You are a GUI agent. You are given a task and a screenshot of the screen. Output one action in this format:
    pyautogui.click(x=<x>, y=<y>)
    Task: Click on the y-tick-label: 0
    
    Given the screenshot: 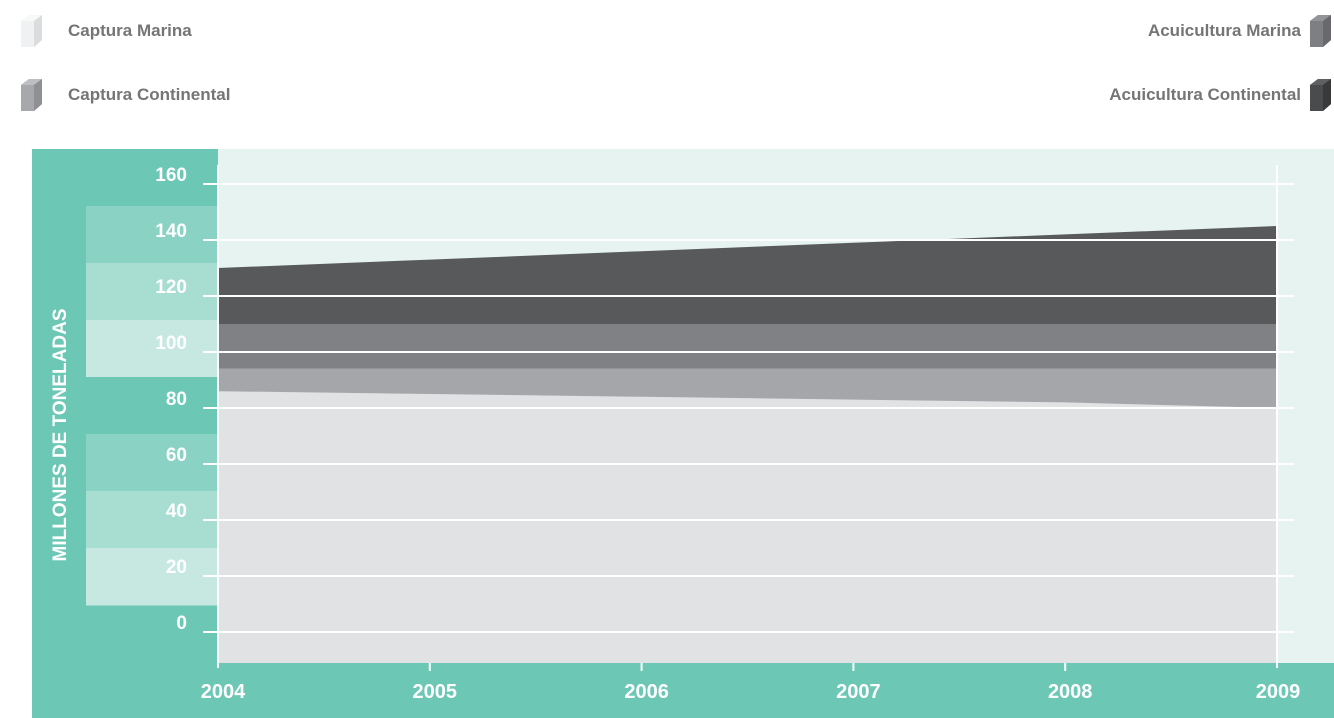 What is the action you would take?
    pyautogui.click(x=181, y=623)
    